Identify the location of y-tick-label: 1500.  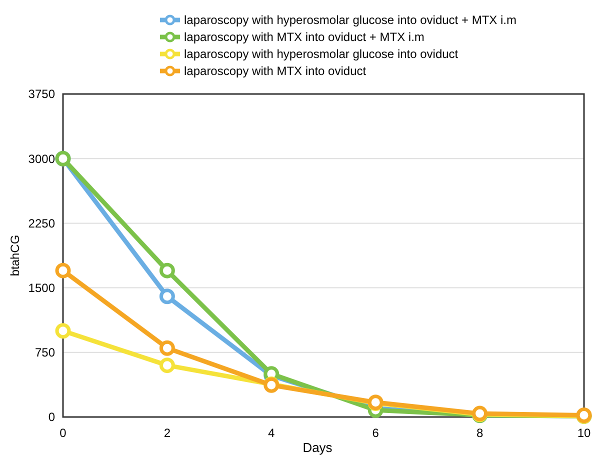
(42, 288).